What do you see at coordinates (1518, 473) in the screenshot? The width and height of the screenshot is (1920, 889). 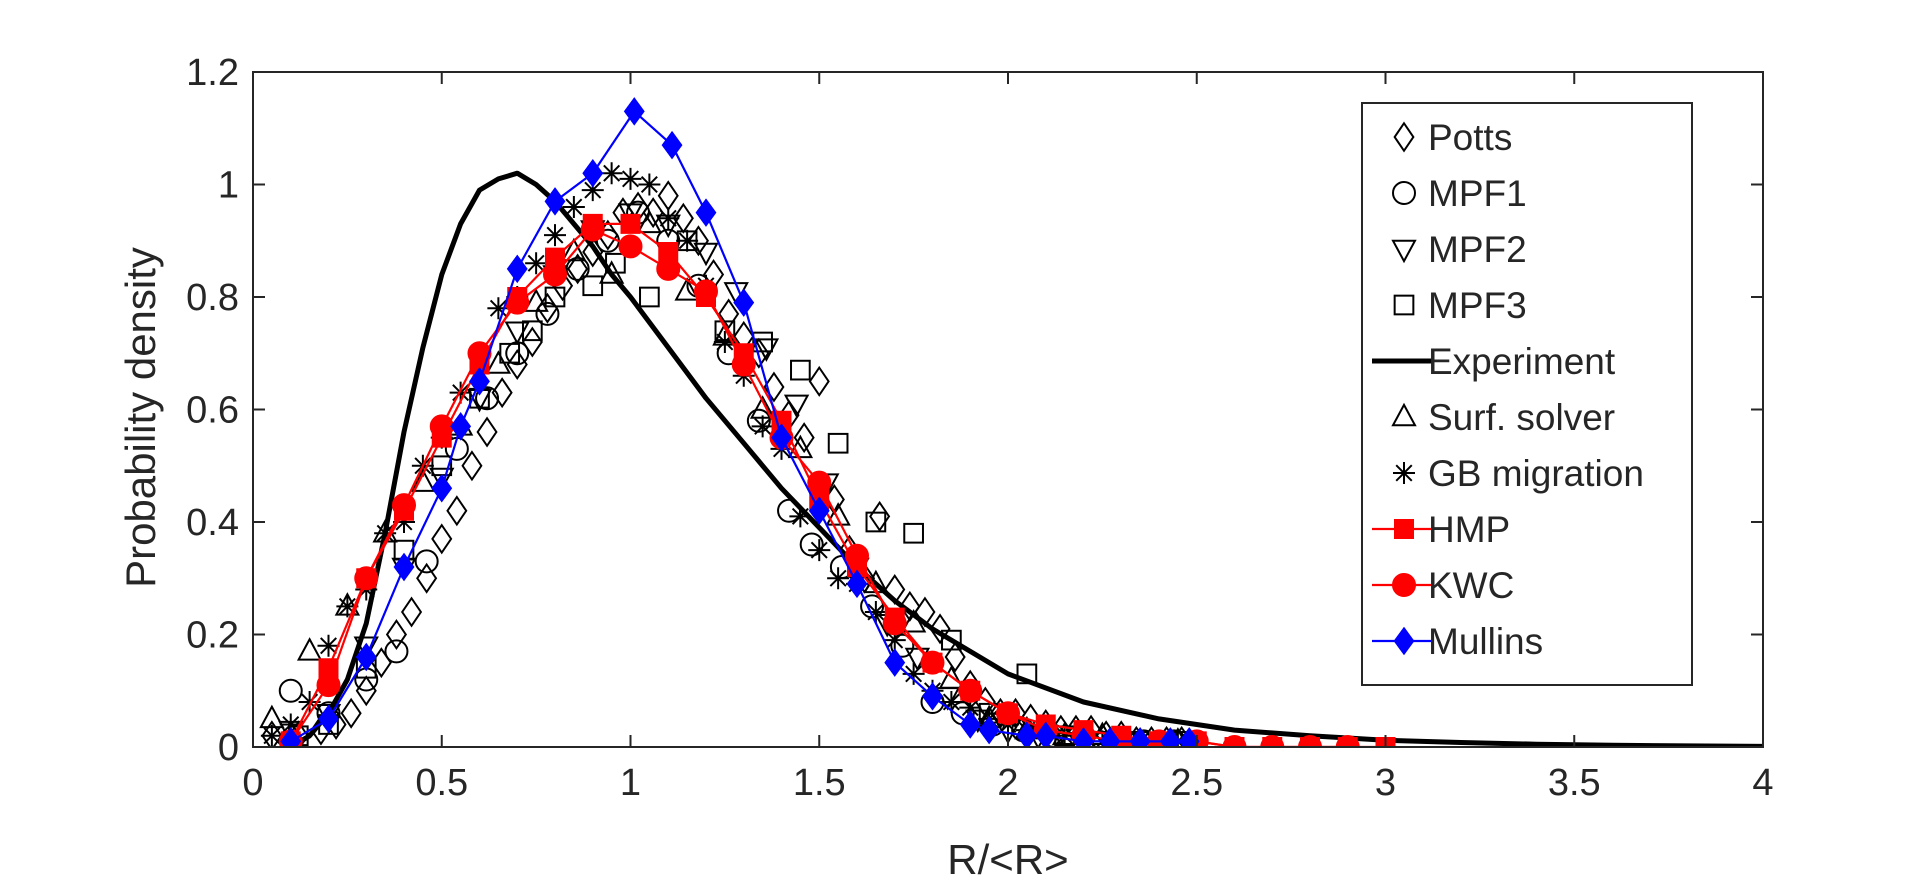 I see `legend-item-gb-migration: GB migration` at bounding box center [1518, 473].